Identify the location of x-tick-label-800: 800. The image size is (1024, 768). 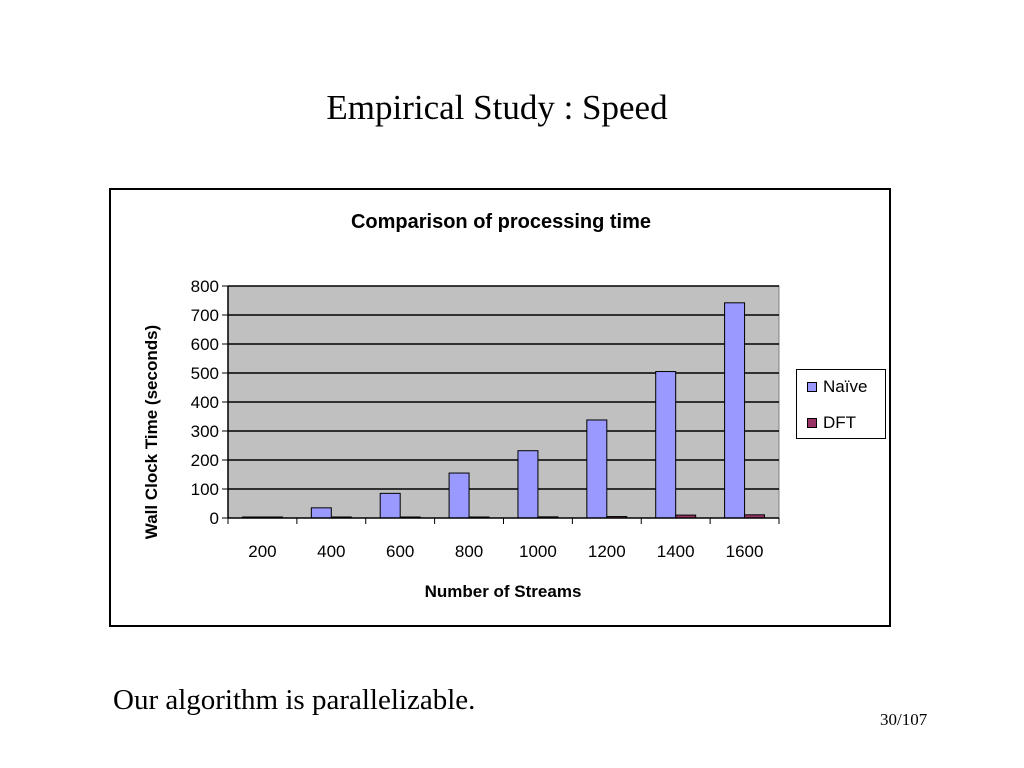
(469, 551).